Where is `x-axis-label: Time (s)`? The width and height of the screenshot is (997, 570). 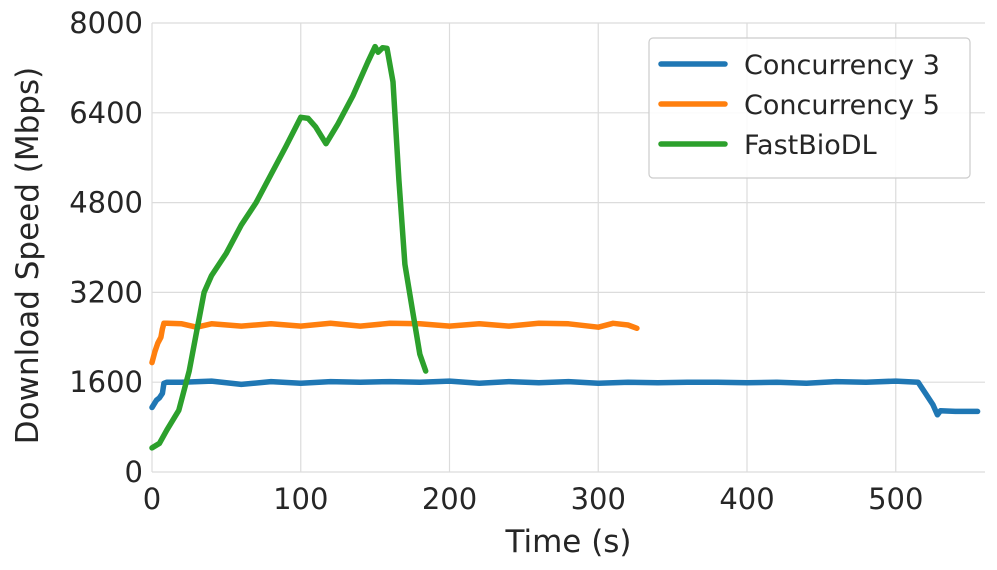 x-axis-label: Time (s) is located at coordinates (567, 542).